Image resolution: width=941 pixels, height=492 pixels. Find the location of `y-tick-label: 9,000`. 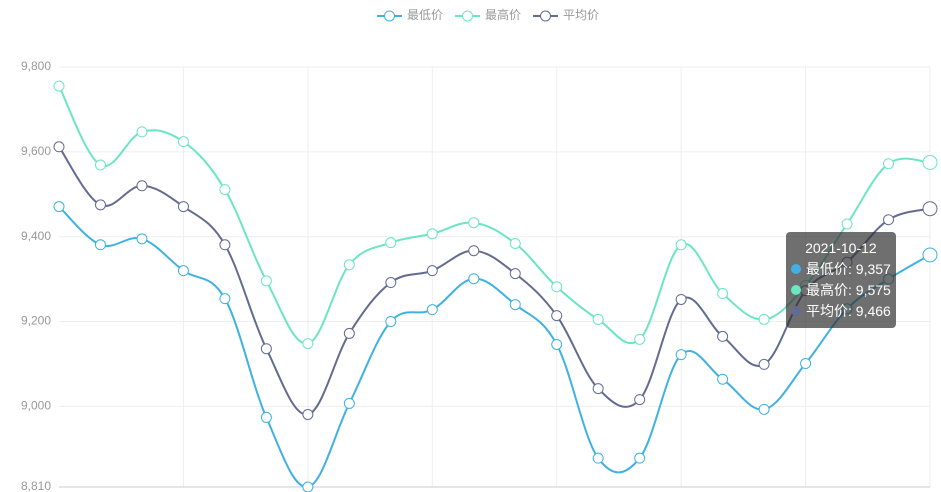

y-tick-label: 9,000 is located at coordinates (36, 406).